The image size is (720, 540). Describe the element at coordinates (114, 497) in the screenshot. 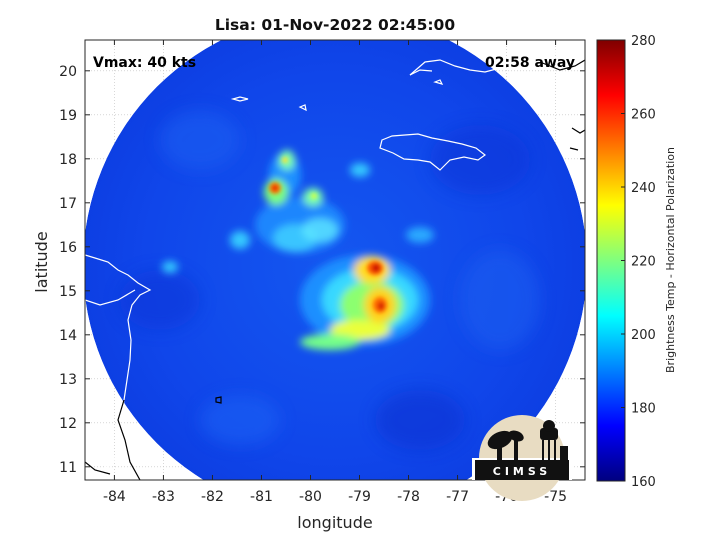

I see `x-tick-label: -84` at that location.